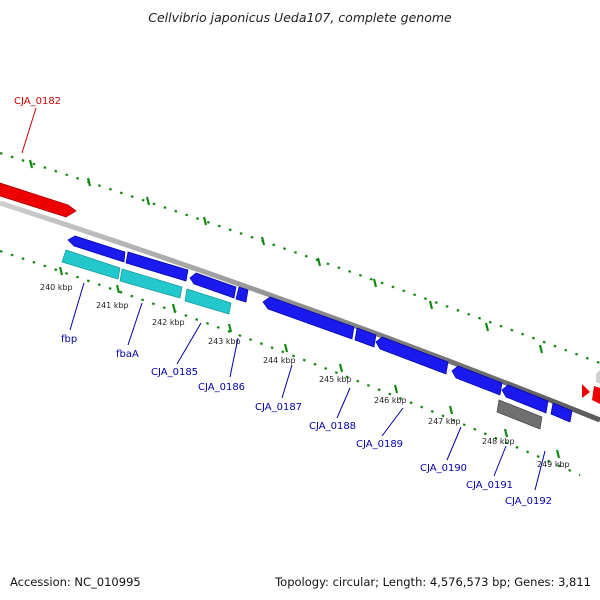 This screenshot has width=600, height=600. I want to click on rna-genes, so click(146, 282).